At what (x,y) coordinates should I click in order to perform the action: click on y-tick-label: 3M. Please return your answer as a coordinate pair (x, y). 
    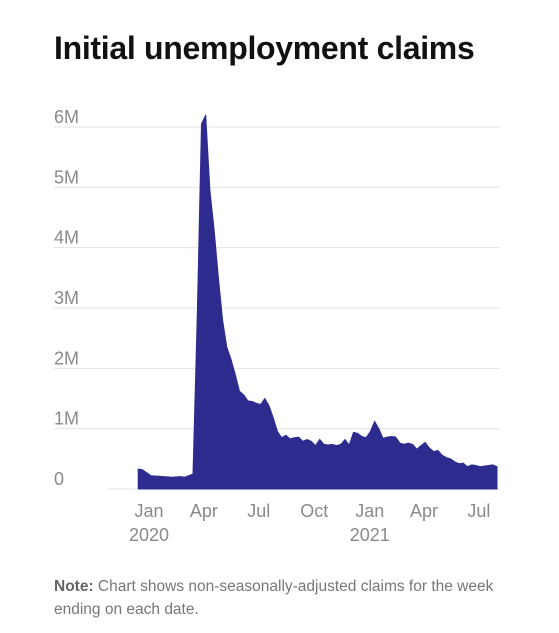
    Looking at the image, I should click on (66, 298).